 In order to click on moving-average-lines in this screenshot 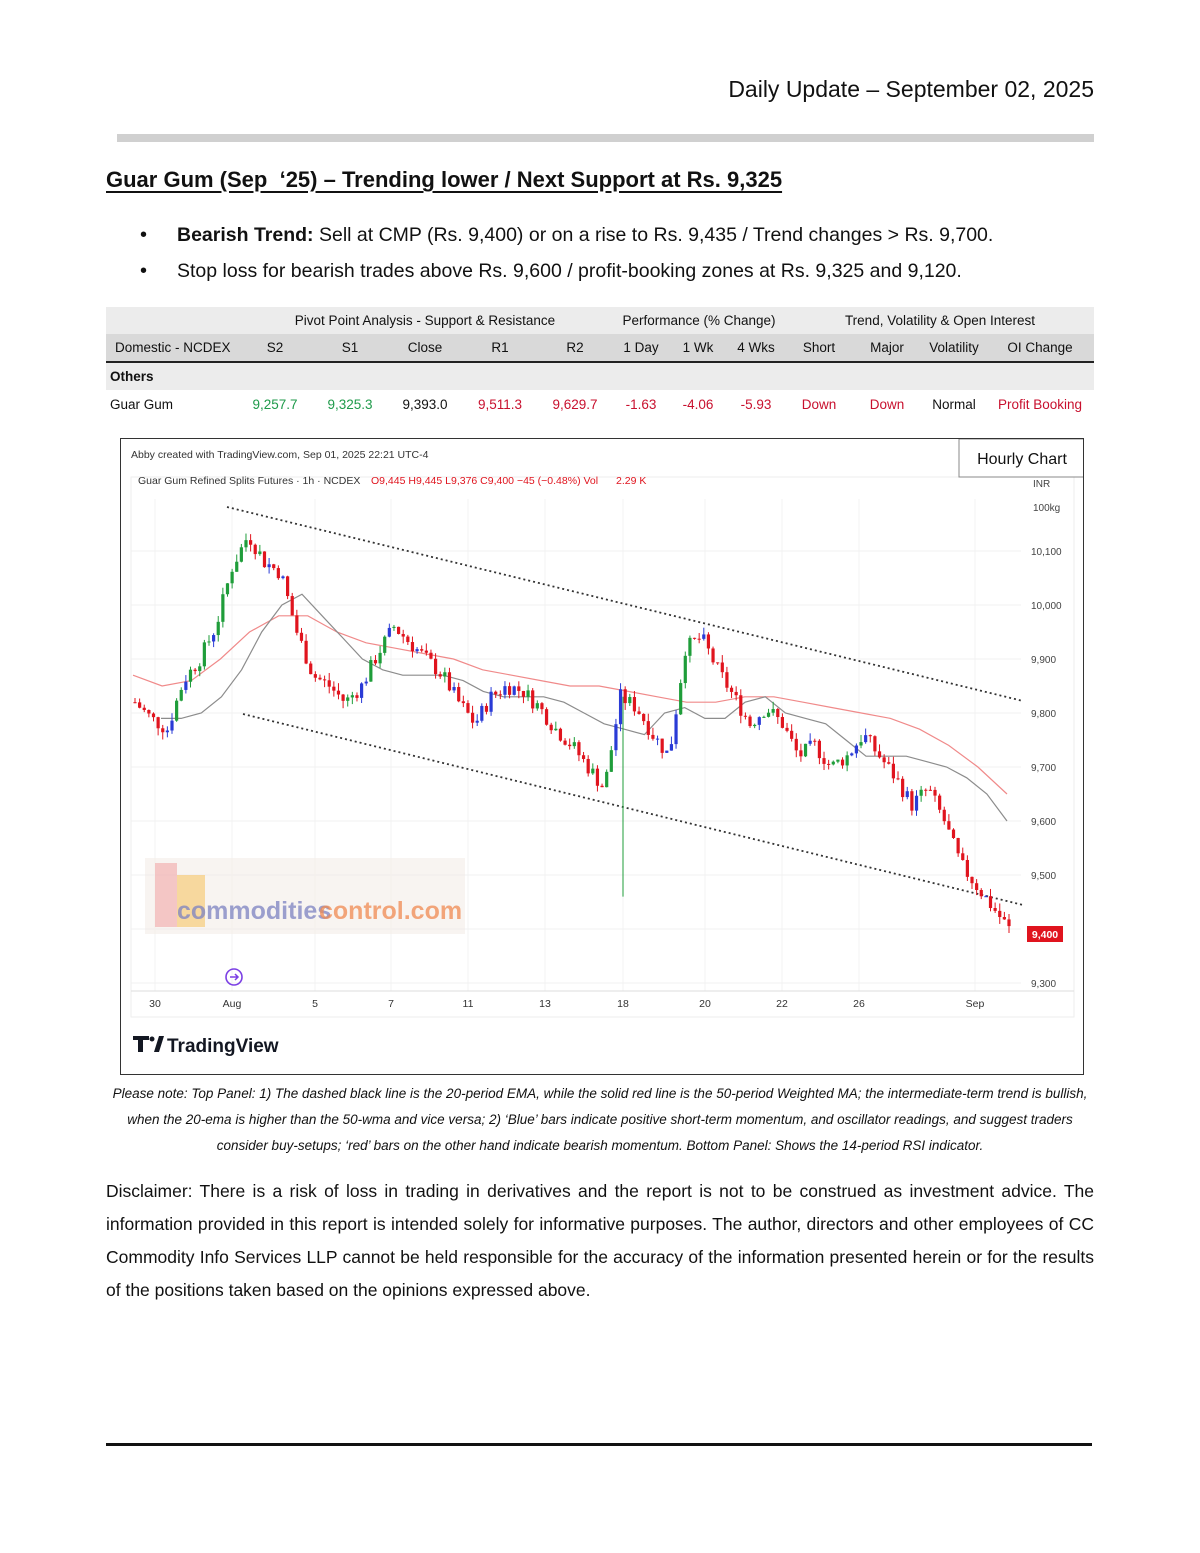, I will do `click(570, 707)`.